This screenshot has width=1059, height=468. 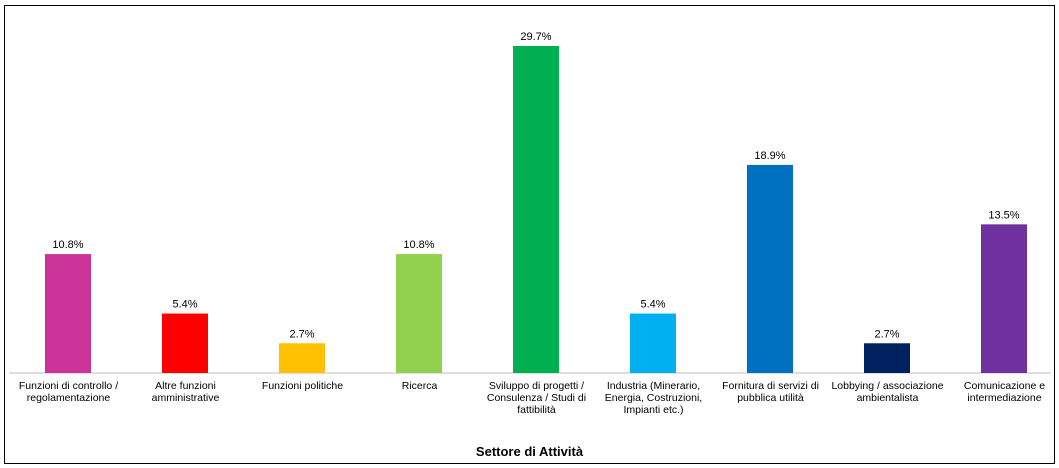 What do you see at coordinates (529, 451) in the screenshot?
I see `x-axis-title: Settore di Attività` at bounding box center [529, 451].